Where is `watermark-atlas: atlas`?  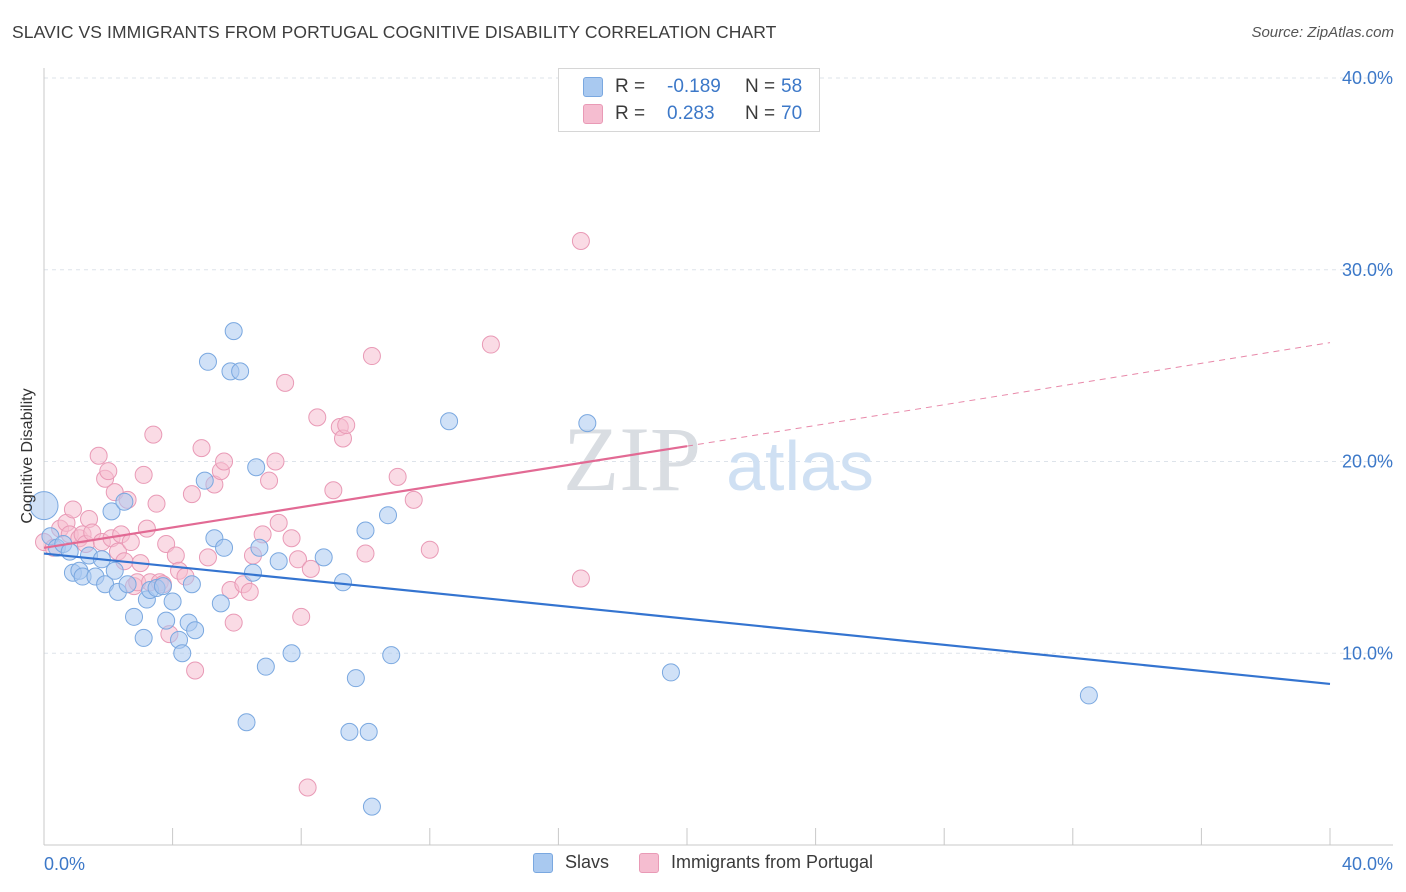 watermark-atlas: atlas is located at coordinates (800, 466).